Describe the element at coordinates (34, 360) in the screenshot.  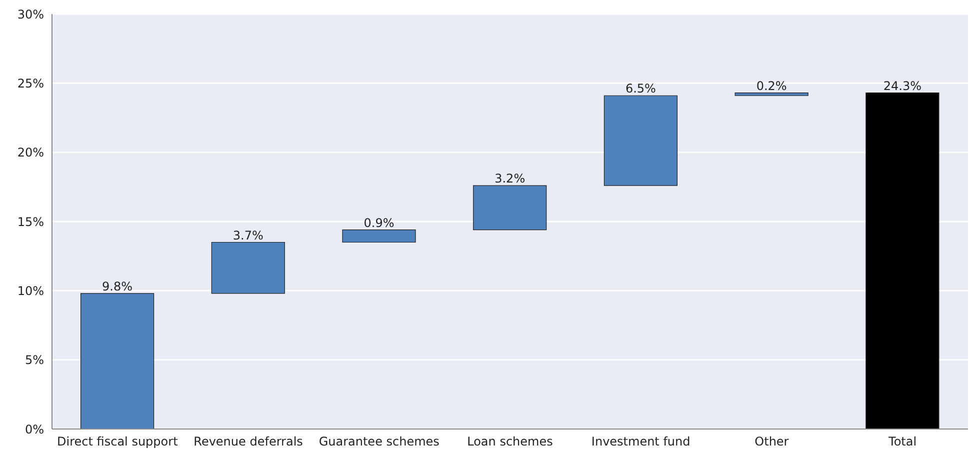
I see `y-tick-label: 5%` at that location.